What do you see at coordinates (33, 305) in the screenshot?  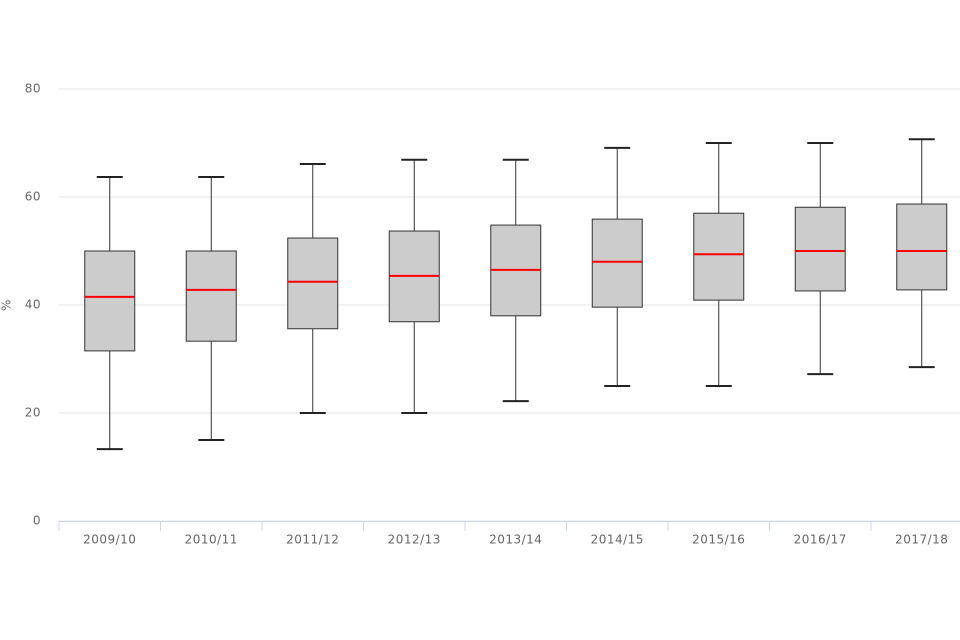 I see `y-tick-label: 40` at bounding box center [33, 305].